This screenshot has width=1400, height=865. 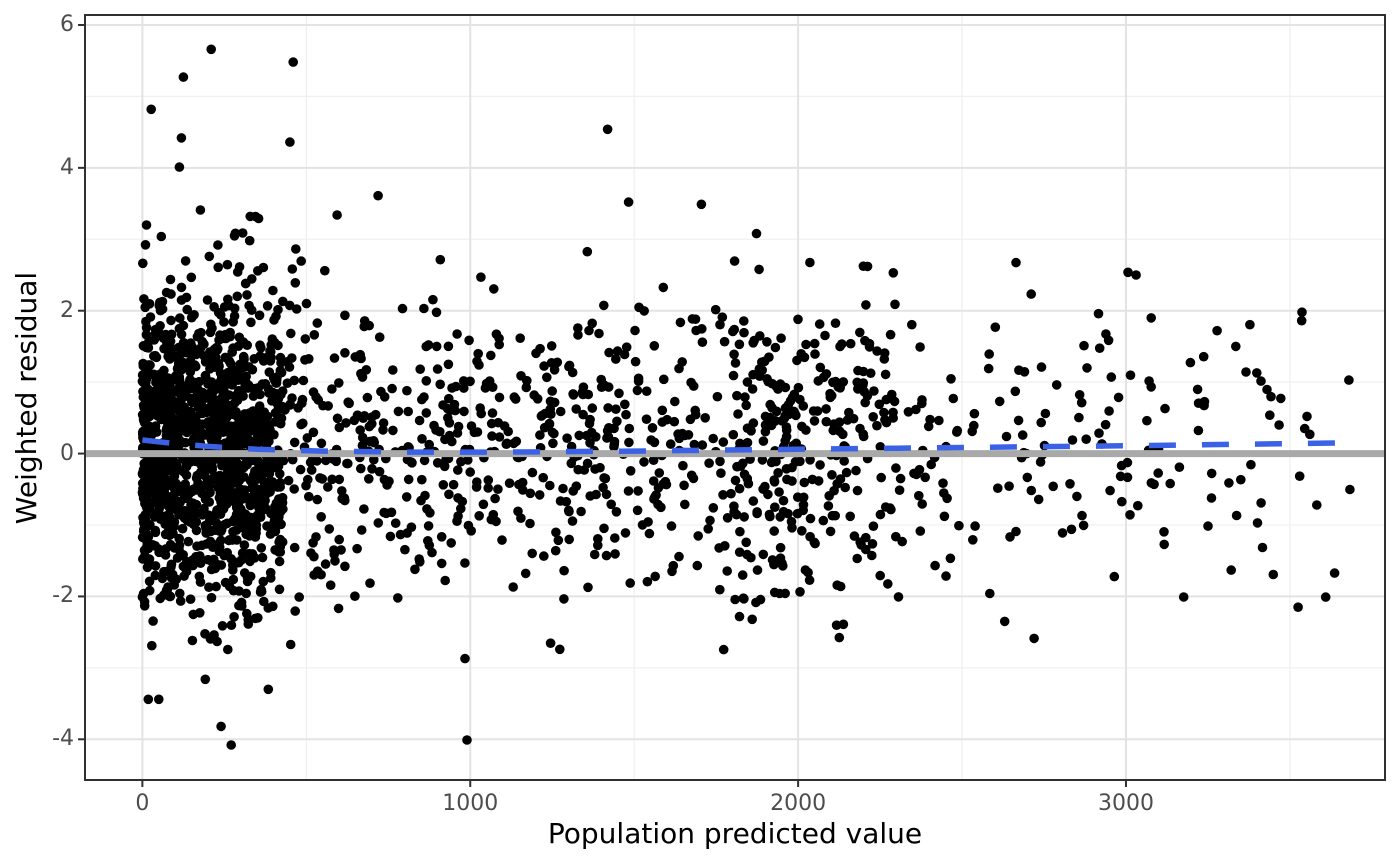 I want to click on y-tick-label: 4, so click(x=67, y=167).